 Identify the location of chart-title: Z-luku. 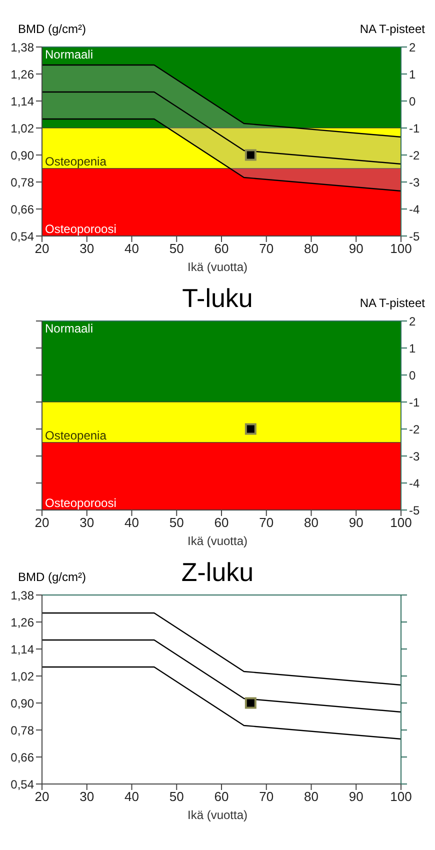
(217, 572).